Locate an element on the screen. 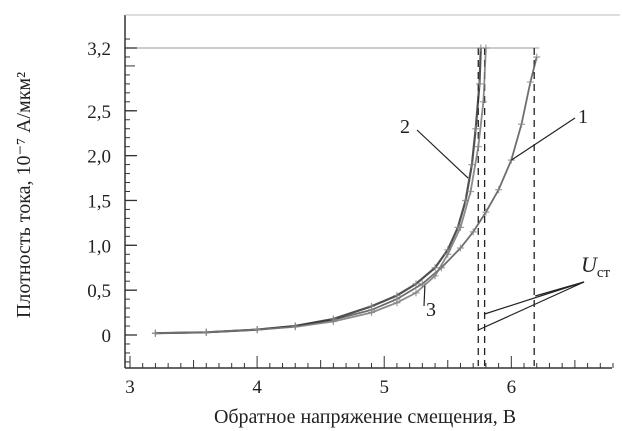 This screenshot has height=431, width=622. y-axis-title: Плотность тока, 10⁻⁷ А/мкм² is located at coordinates (24, 195).